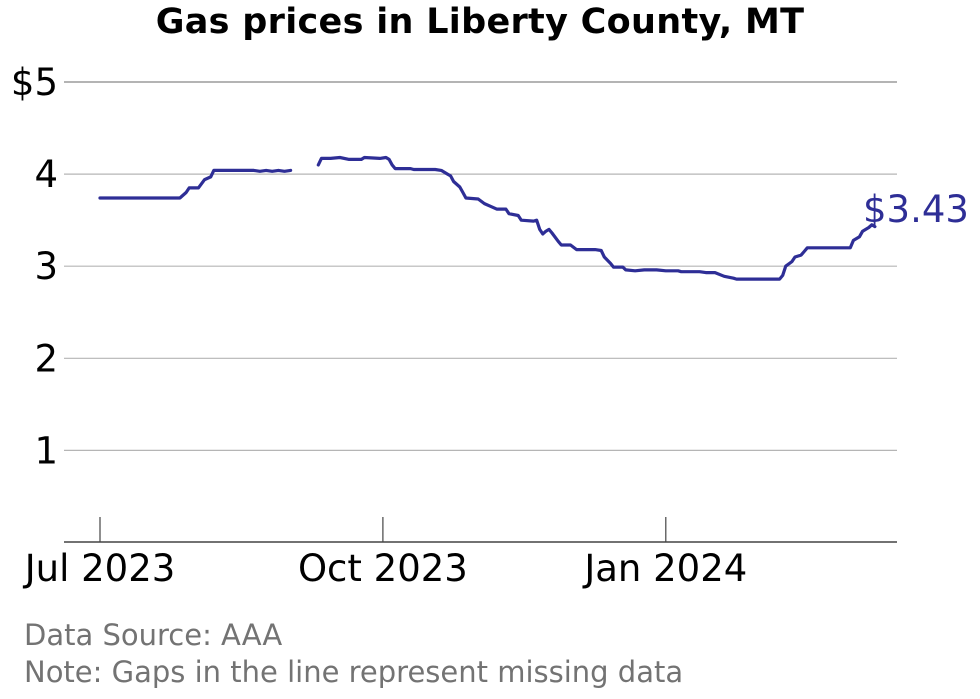 Image resolution: width=980 pixels, height=699 pixels. What do you see at coordinates (99, 568) in the screenshot?
I see `x-tick-label: Jul 2023` at bounding box center [99, 568].